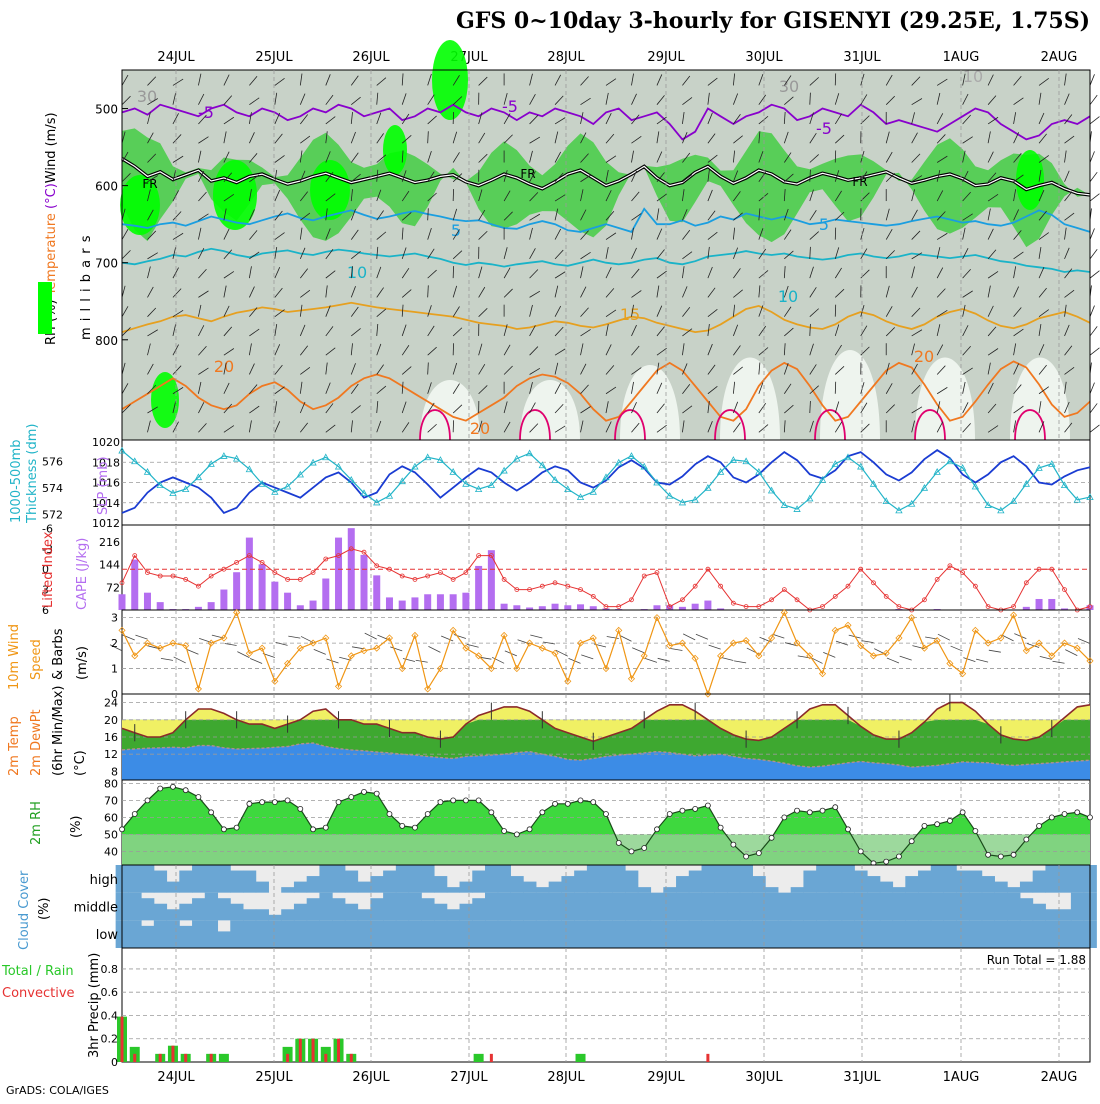 The image size is (1100, 1104). I want to click on lifted-index-axis-label: Lifted Index, so click(48, 569).